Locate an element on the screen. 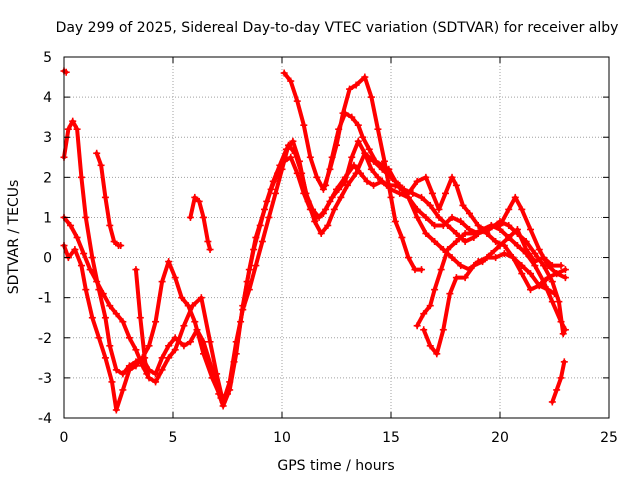  x-tick-label: 15 is located at coordinates (391, 438).